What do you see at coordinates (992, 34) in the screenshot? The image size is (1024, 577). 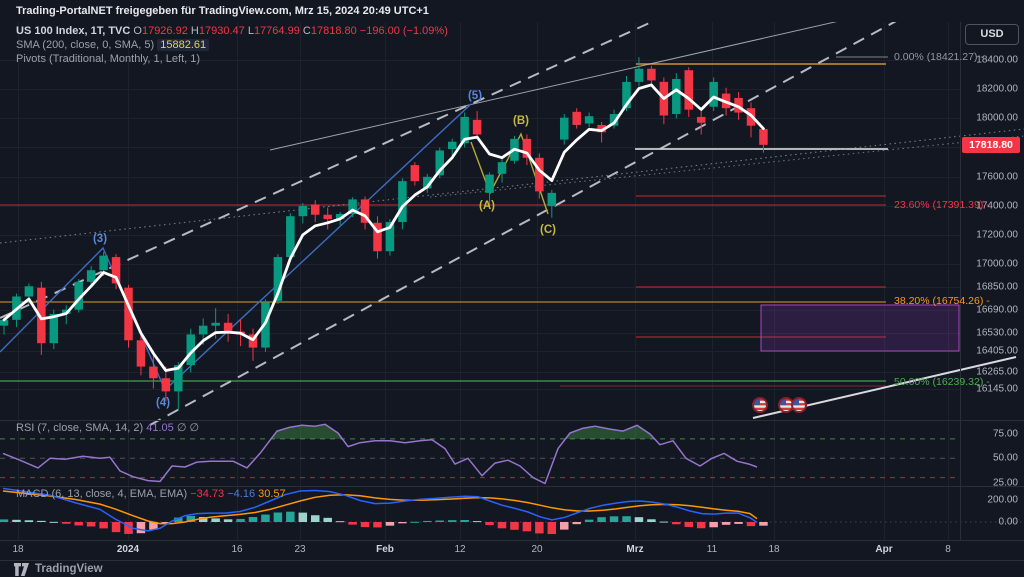 I see `currency-toggle-button: USD` at bounding box center [992, 34].